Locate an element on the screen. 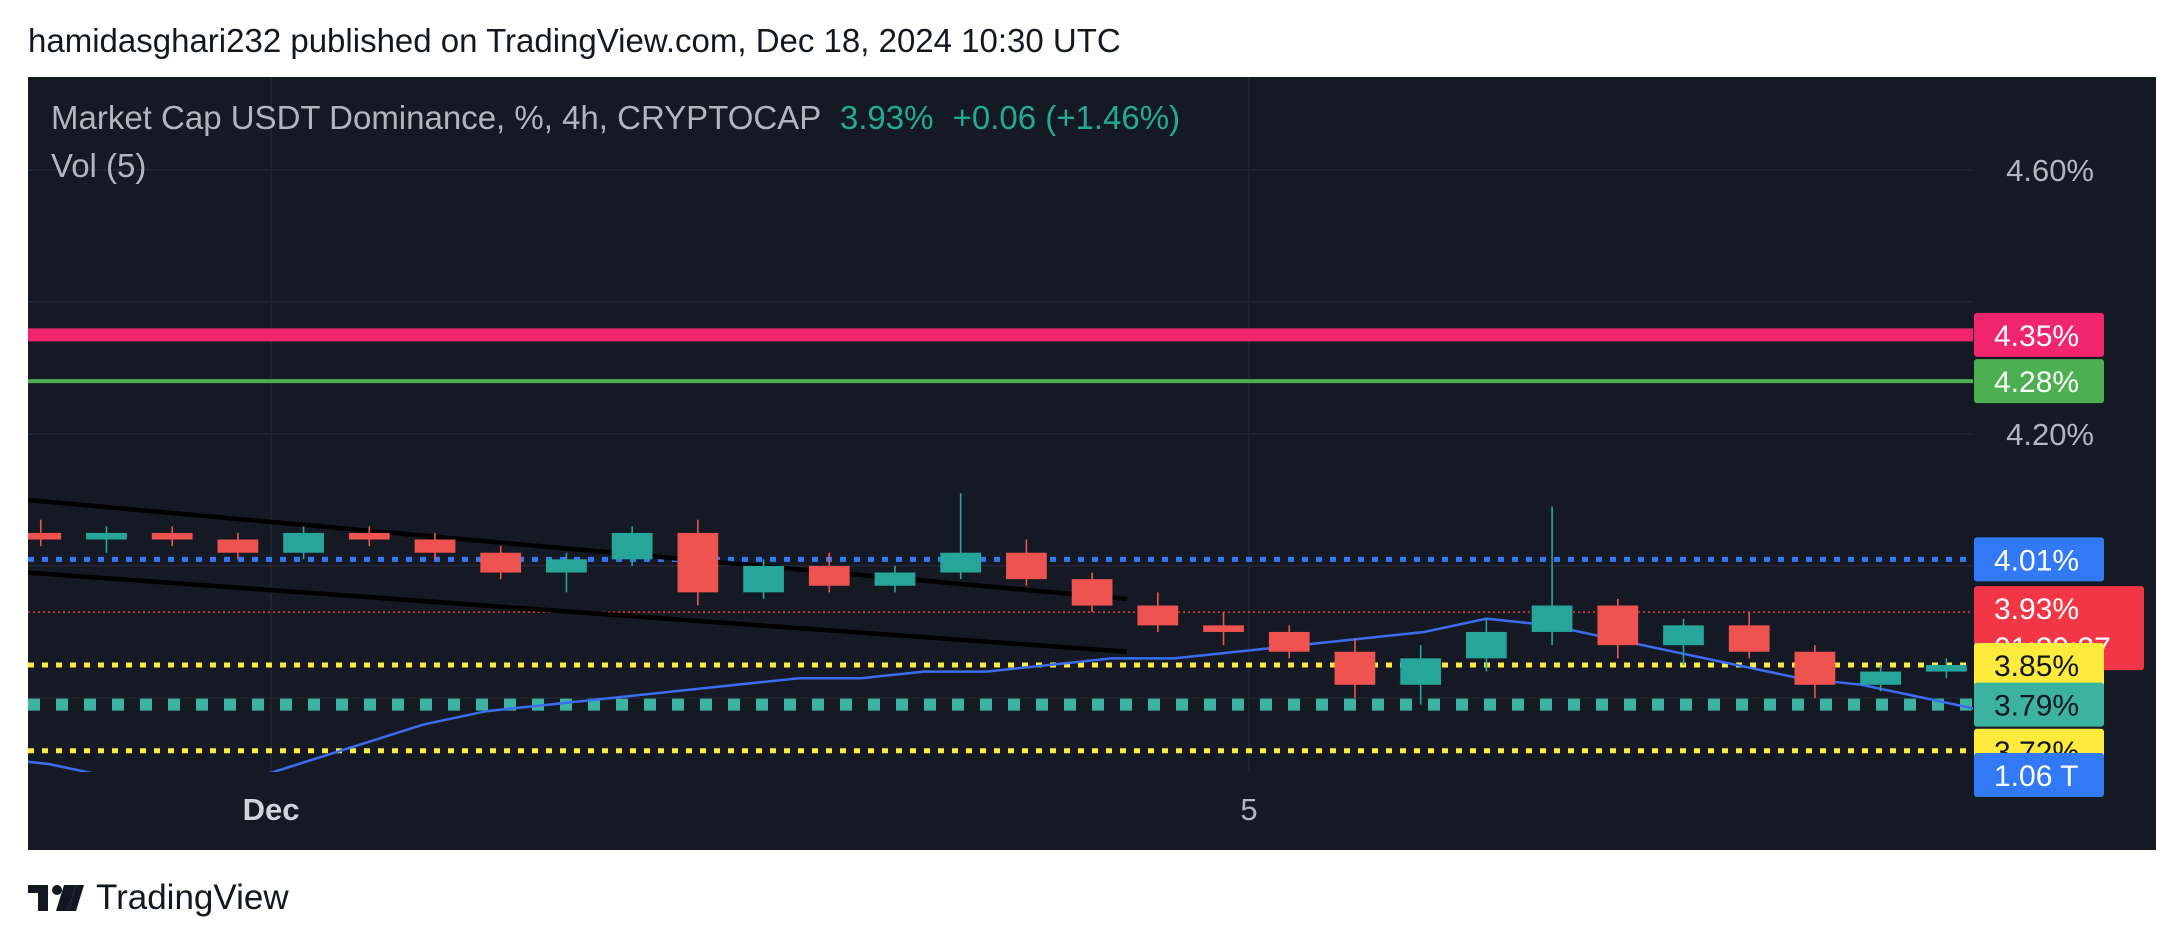 This screenshot has width=2182, height=948. brand-name: TradingView is located at coordinates (192, 897).